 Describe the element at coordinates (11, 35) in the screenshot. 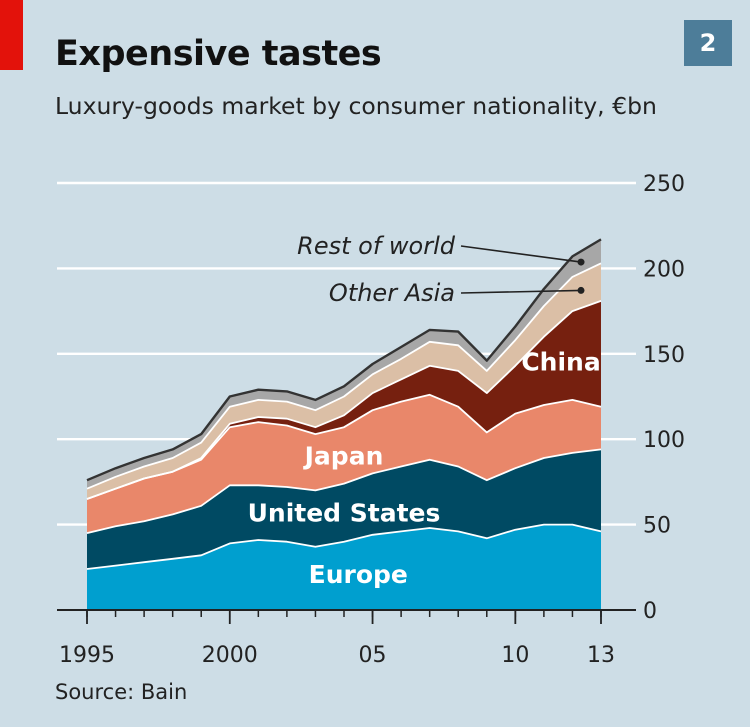

I see `brand-tab` at that location.